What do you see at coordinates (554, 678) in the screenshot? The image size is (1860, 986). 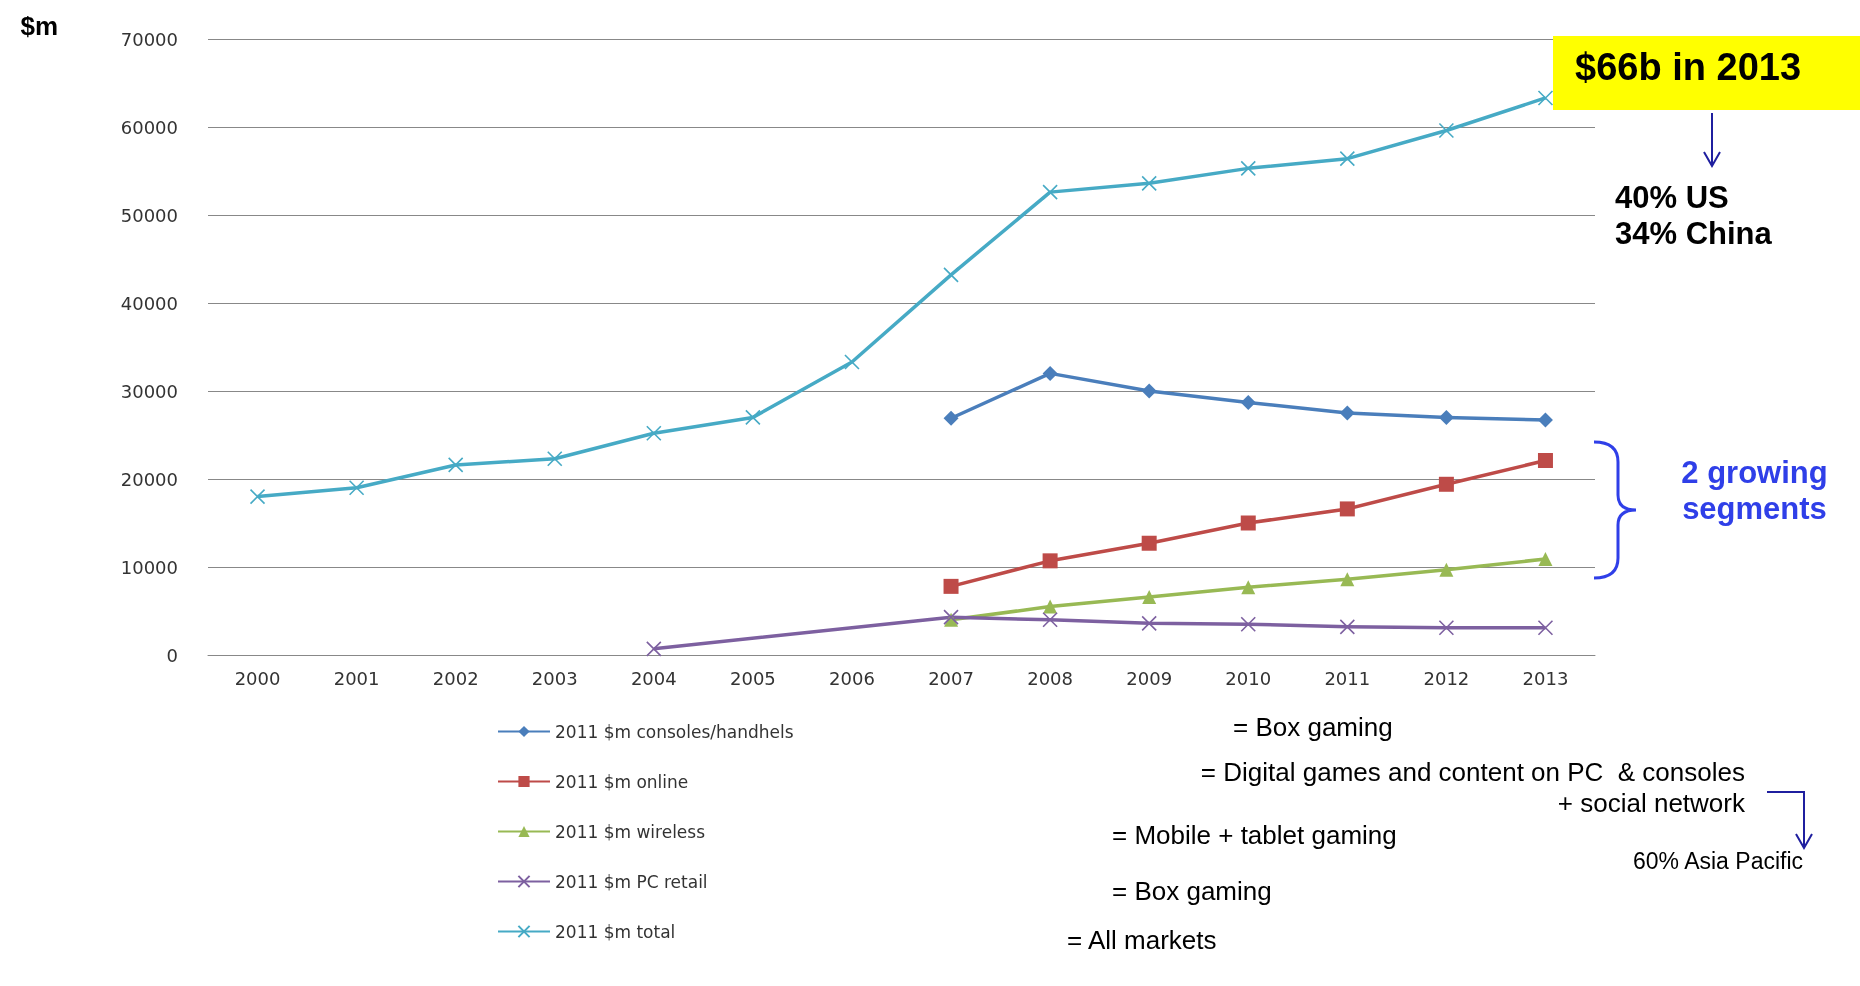 I see `x-tick-label: 2003` at bounding box center [554, 678].